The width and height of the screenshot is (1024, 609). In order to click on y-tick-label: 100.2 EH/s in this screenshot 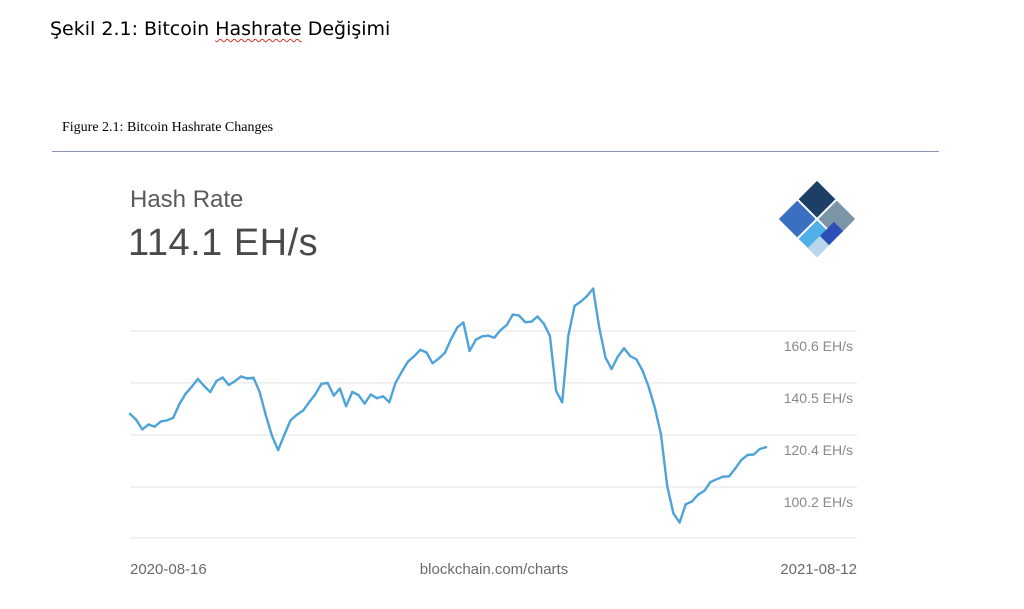, I will do `click(818, 502)`.